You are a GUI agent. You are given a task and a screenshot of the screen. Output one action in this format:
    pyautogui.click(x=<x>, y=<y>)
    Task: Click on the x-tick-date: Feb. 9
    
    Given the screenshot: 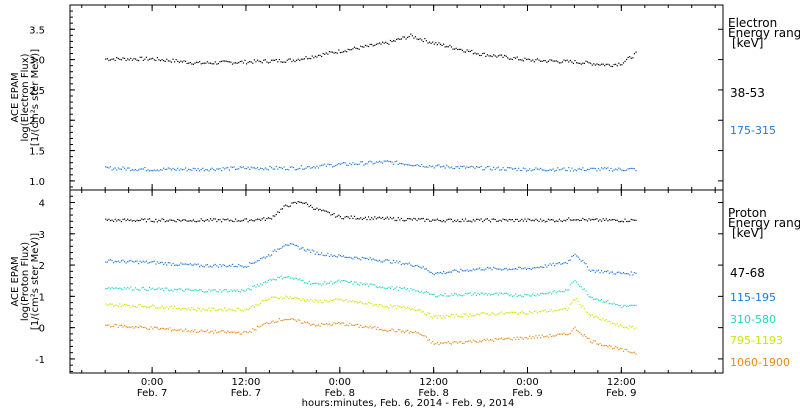 What is the action you would take?
    pyautogui.click(x=527, y=393)
    